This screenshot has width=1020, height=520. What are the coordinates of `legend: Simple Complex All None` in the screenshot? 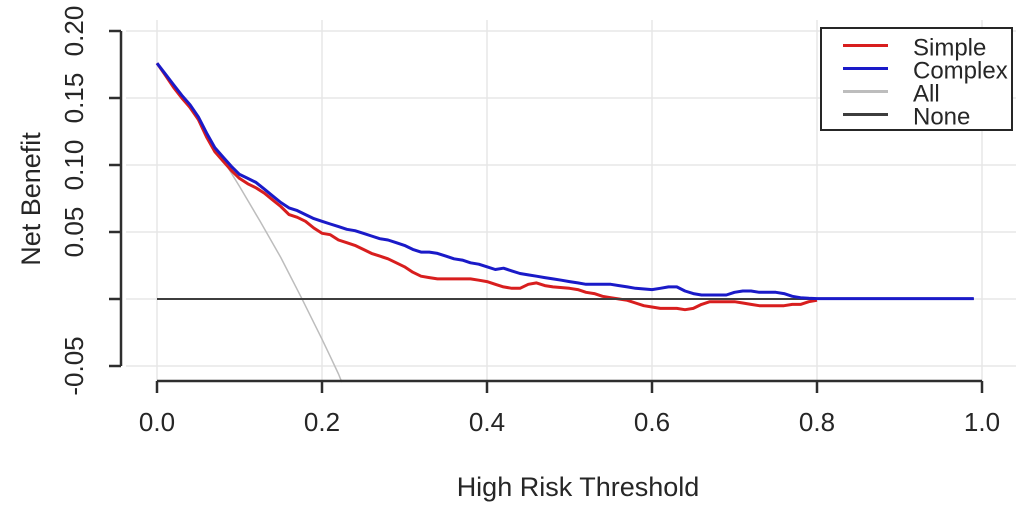 It's located at (916, 79).